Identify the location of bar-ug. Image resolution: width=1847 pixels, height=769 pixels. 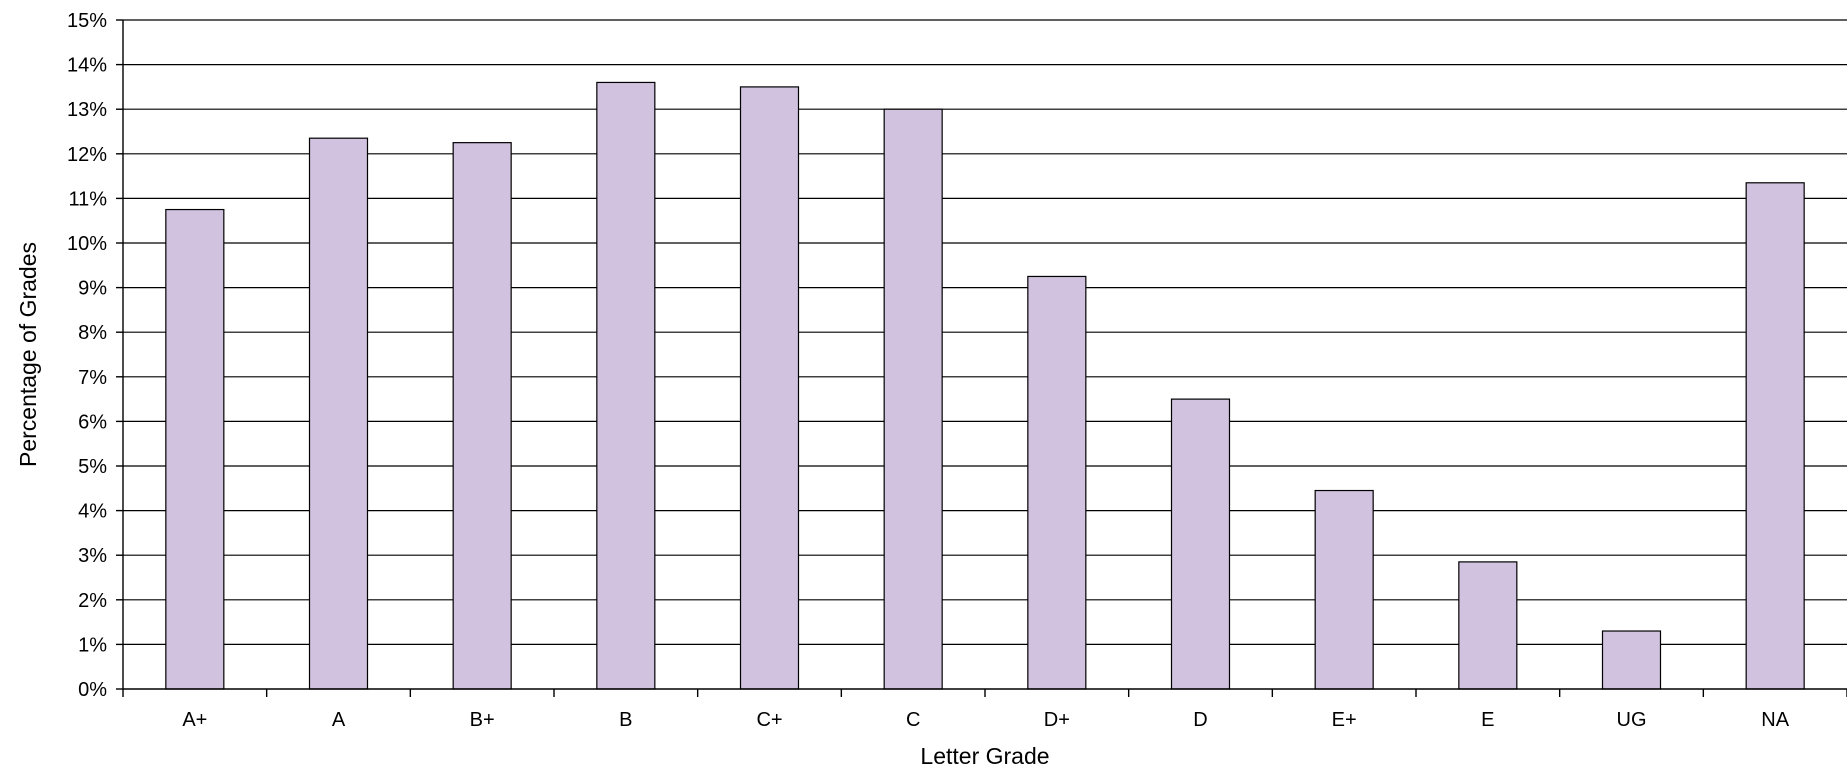
(1631, 660).